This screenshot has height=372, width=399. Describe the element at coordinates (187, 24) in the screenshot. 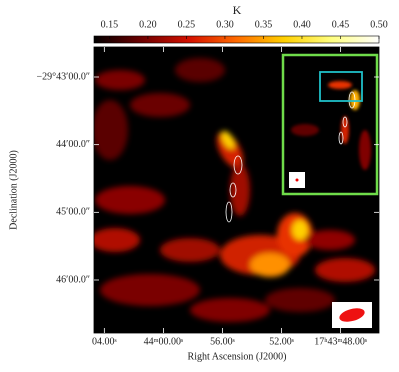

I see `colorbar-tick-label: 0.25` at that location.